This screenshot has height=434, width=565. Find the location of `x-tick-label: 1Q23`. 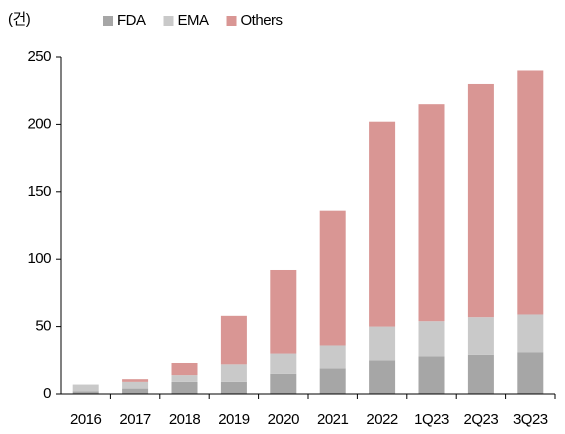

x-tick-label: 1Q23 is located at coordinates (431, 419).